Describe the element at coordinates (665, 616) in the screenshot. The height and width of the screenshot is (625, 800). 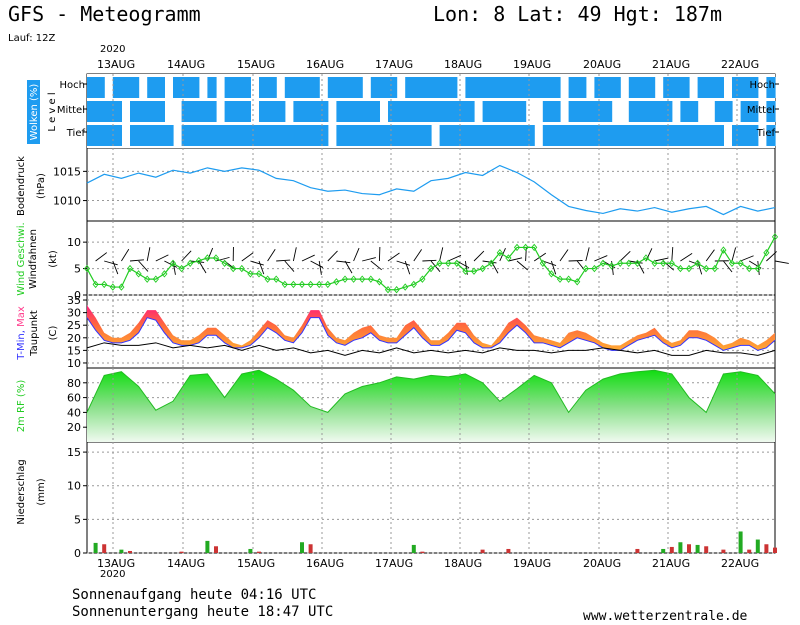
I see `source-site: www.wetterzentrale.de` at that location.